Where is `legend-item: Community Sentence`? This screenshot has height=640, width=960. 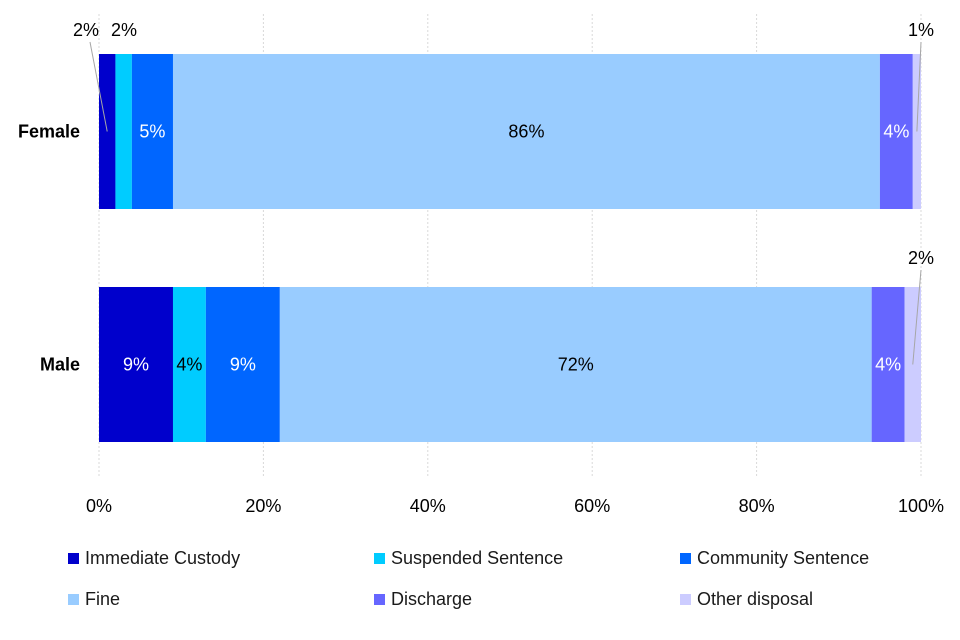
legend-item: Community Sentence is located at coordinates (774, 558).